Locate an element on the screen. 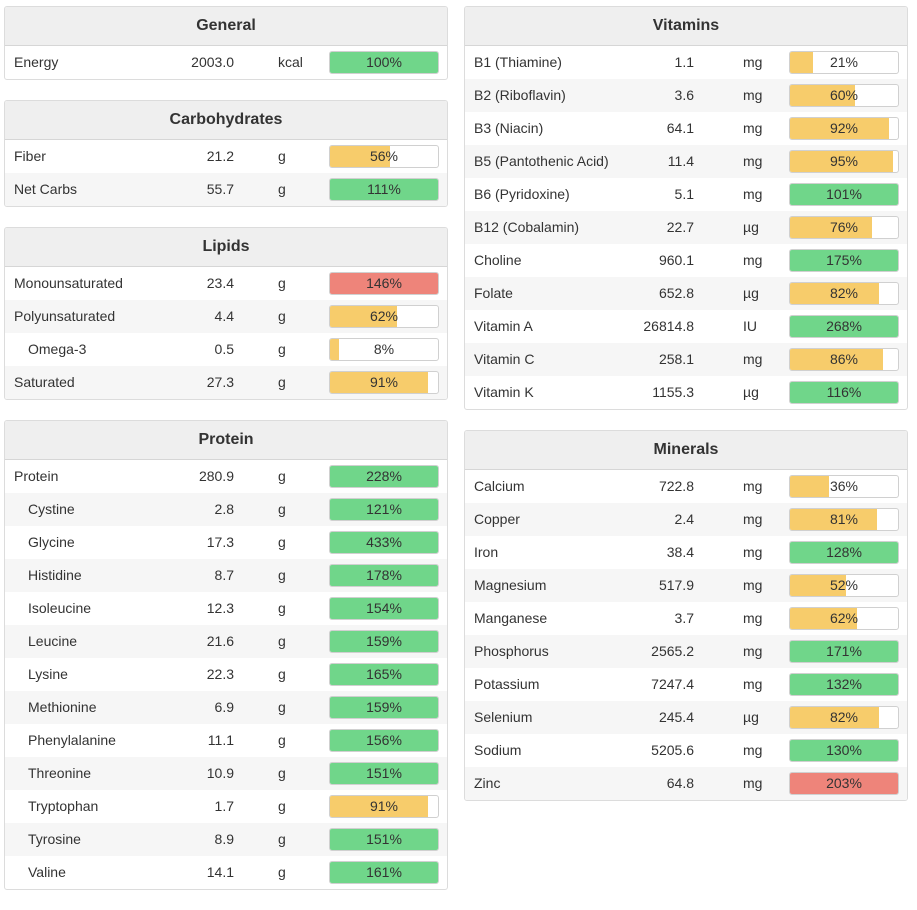  progress-percent: 82% is located at coordinates (844, 717).